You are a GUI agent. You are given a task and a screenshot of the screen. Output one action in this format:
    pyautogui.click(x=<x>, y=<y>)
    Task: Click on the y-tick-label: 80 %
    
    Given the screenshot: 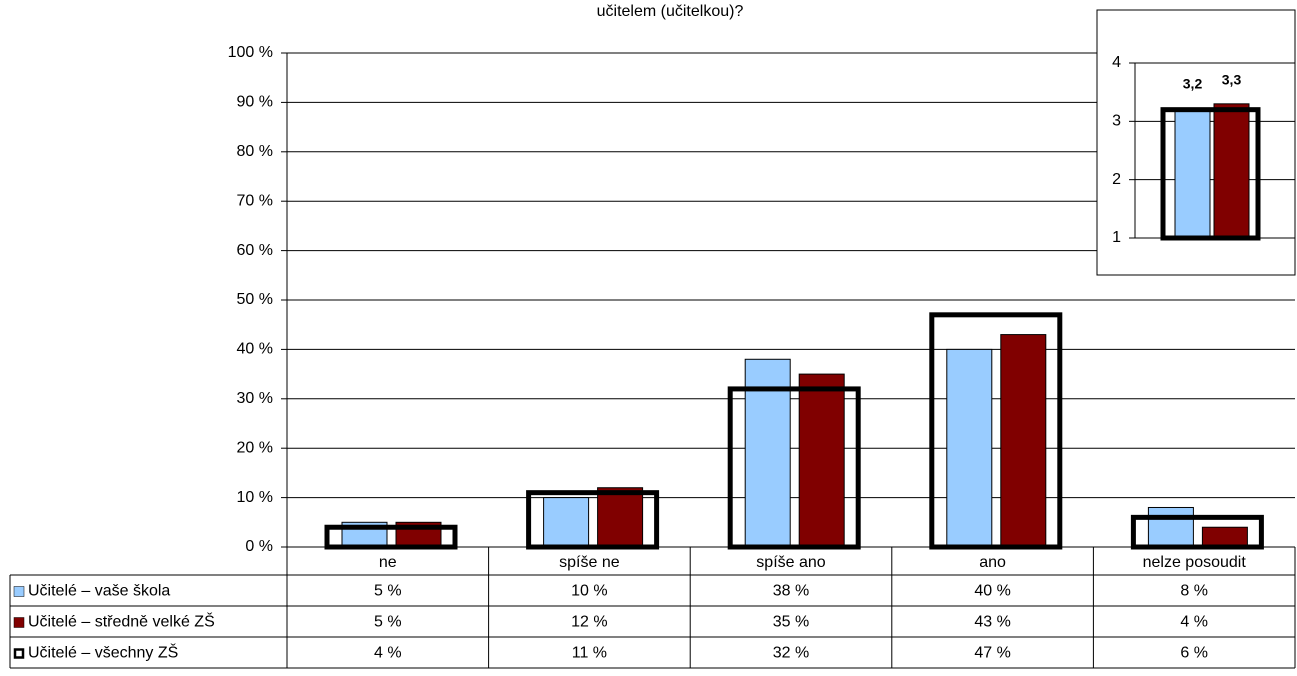 What is the action you would take?
    pyautogui.click(x=255, y=151)
    